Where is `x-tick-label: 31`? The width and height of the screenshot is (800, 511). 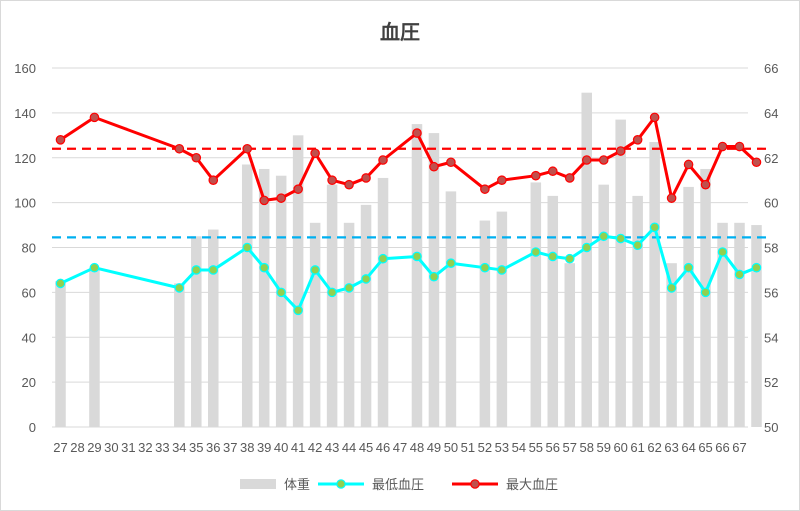
x-tick-label: 31 is located at coordinates (128, 447).